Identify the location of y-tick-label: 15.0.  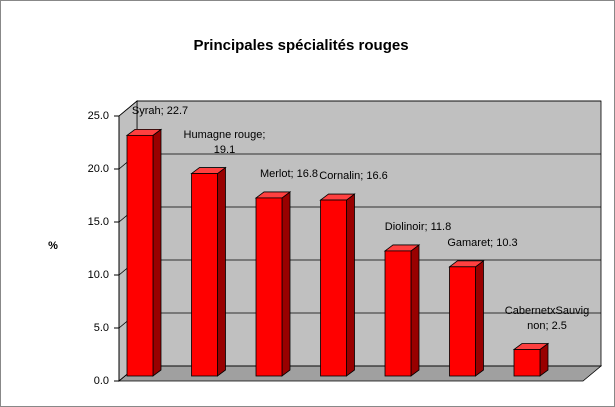
(98, 222).